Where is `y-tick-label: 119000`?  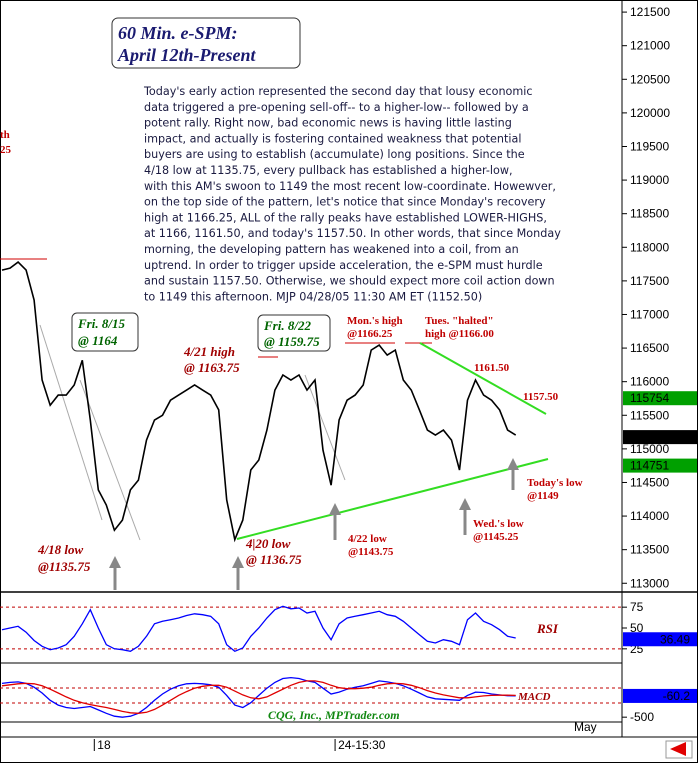 y-tick-label: 119000 is located at coordinates (649, 180).